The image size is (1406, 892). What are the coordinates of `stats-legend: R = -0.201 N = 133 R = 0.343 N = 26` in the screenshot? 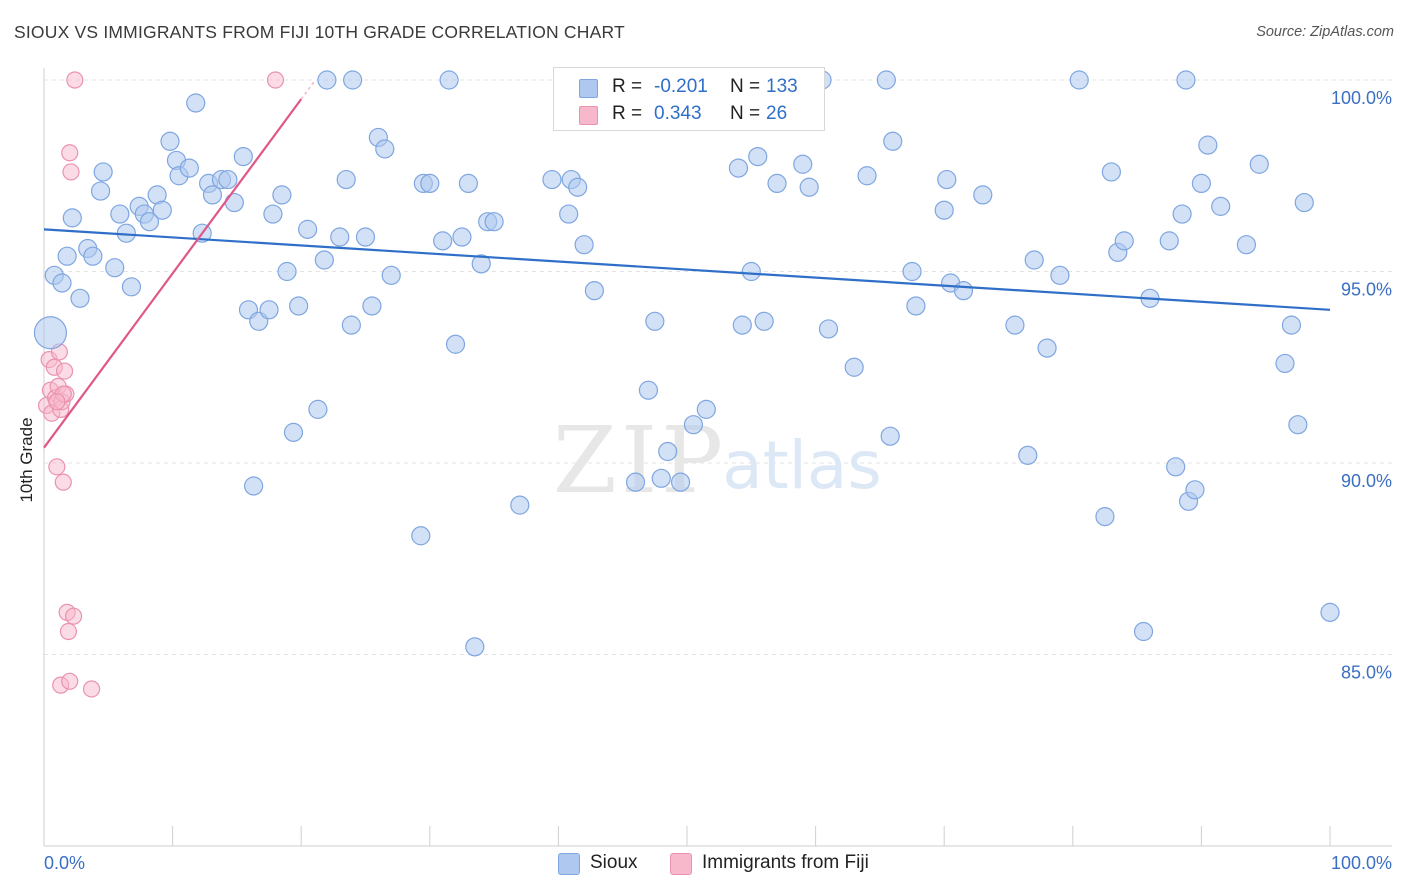 It's located at (689, 99).